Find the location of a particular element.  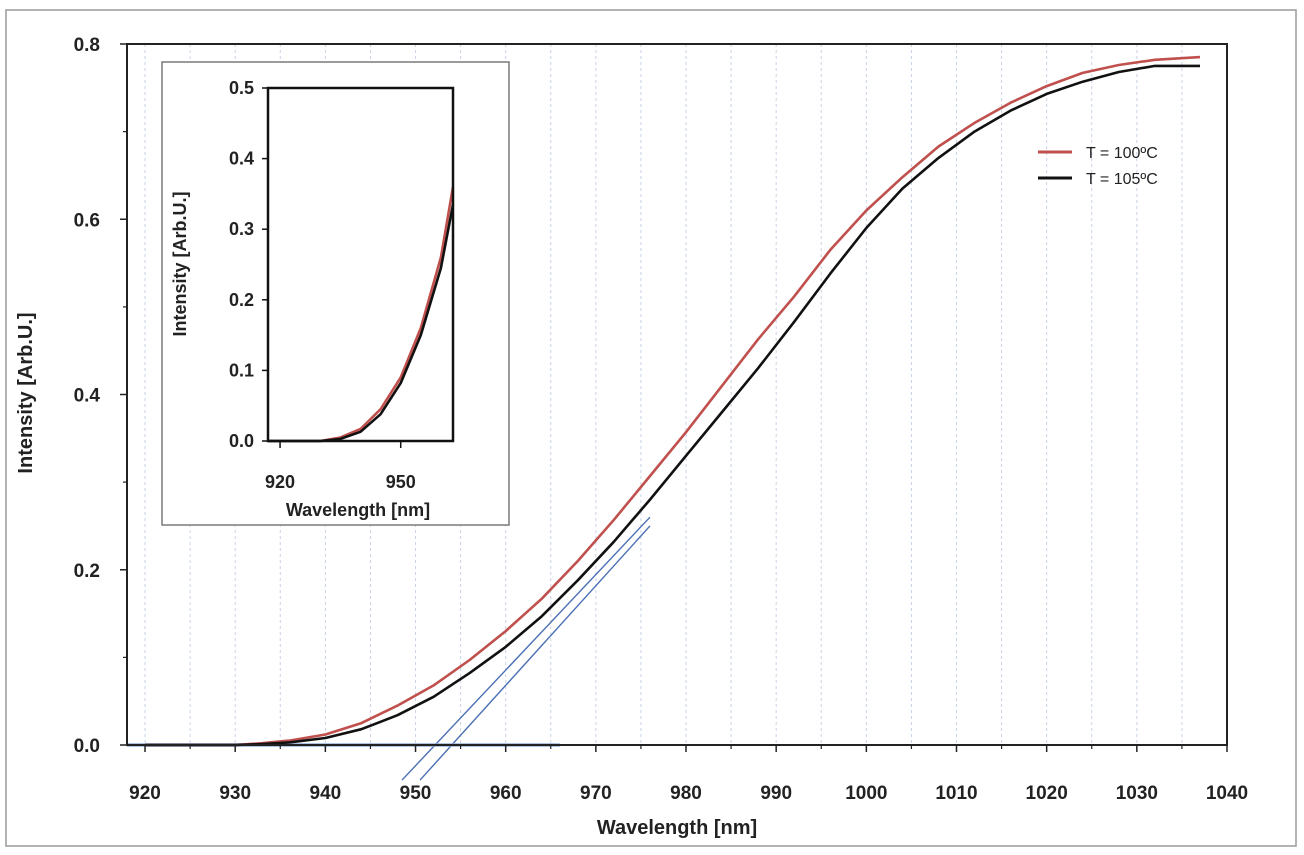

x-tick-label: 930 is located at coordinates (235, 793).